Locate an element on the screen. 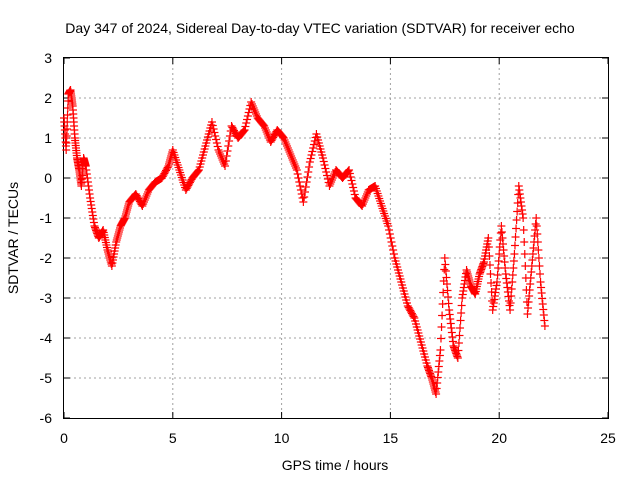 The width and height of the screenshot is (640, 480). y-axis-title: SDTVAR / TECUs is located at coordinates (13, 238).